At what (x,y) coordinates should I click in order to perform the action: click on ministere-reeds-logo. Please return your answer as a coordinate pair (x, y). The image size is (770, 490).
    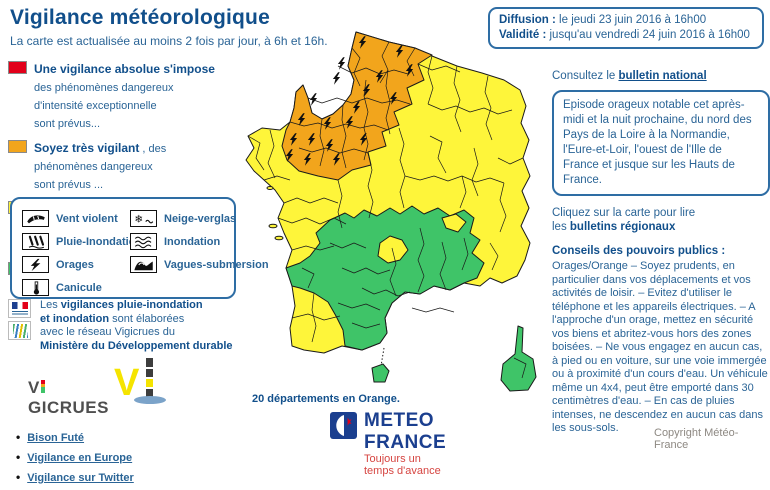
    Looking at the image, I should click on (19, 330).